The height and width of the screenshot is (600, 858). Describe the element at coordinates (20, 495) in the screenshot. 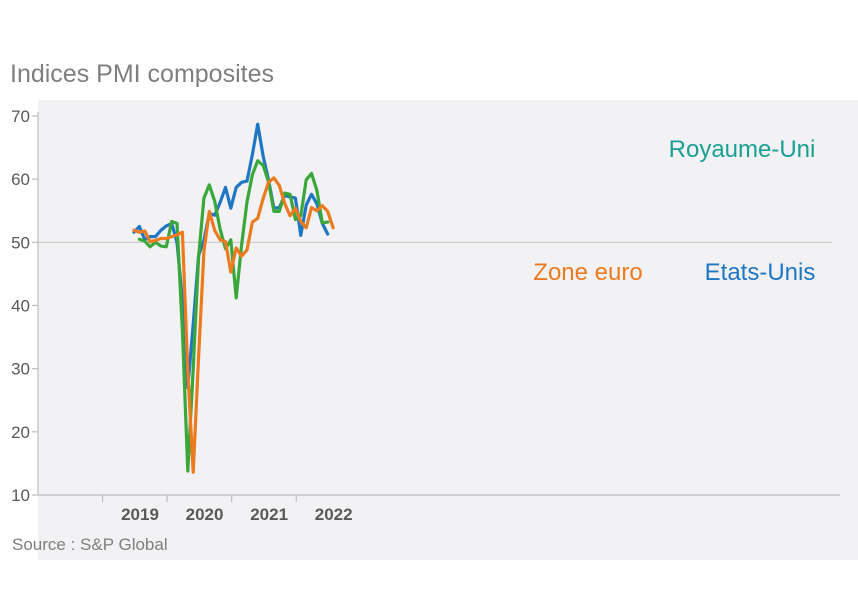

I see `y-tick-label-10: 10` at that location.